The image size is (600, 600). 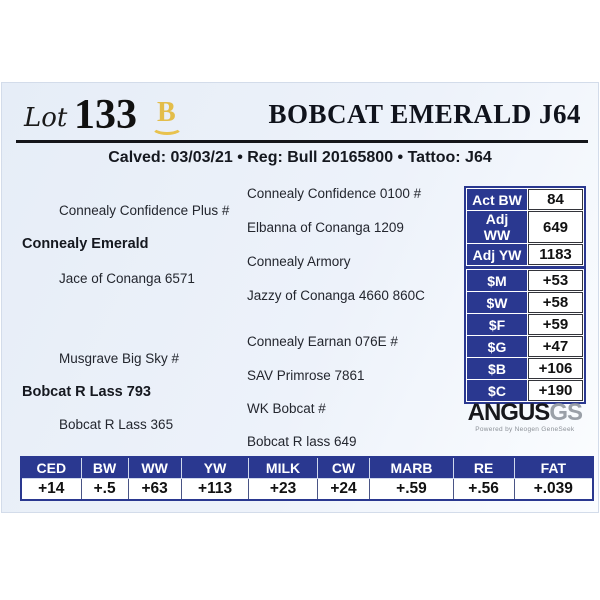 I want to click on epd-value: +63, so click(x=154, y=489).